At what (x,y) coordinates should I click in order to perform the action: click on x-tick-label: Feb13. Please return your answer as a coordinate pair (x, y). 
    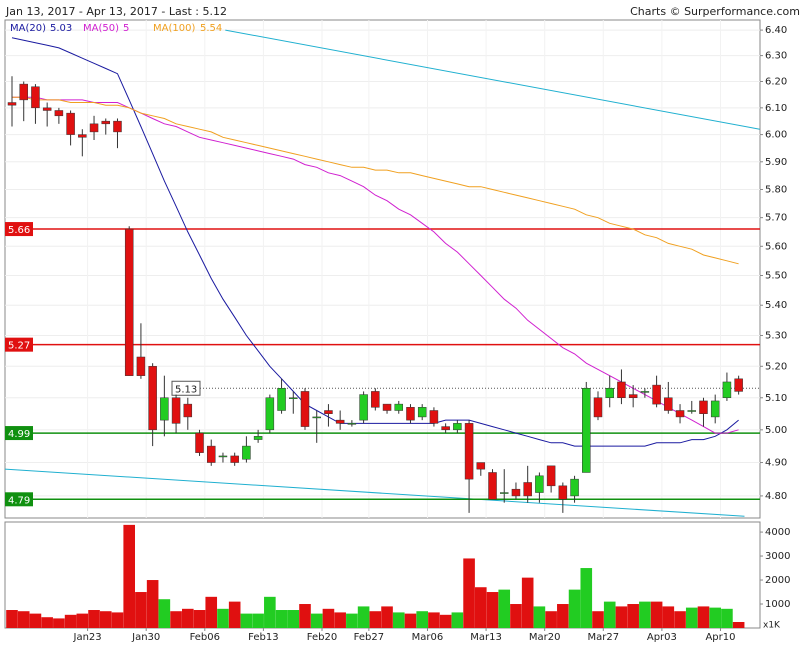
    Looking at the image, I should click on (263, 637).